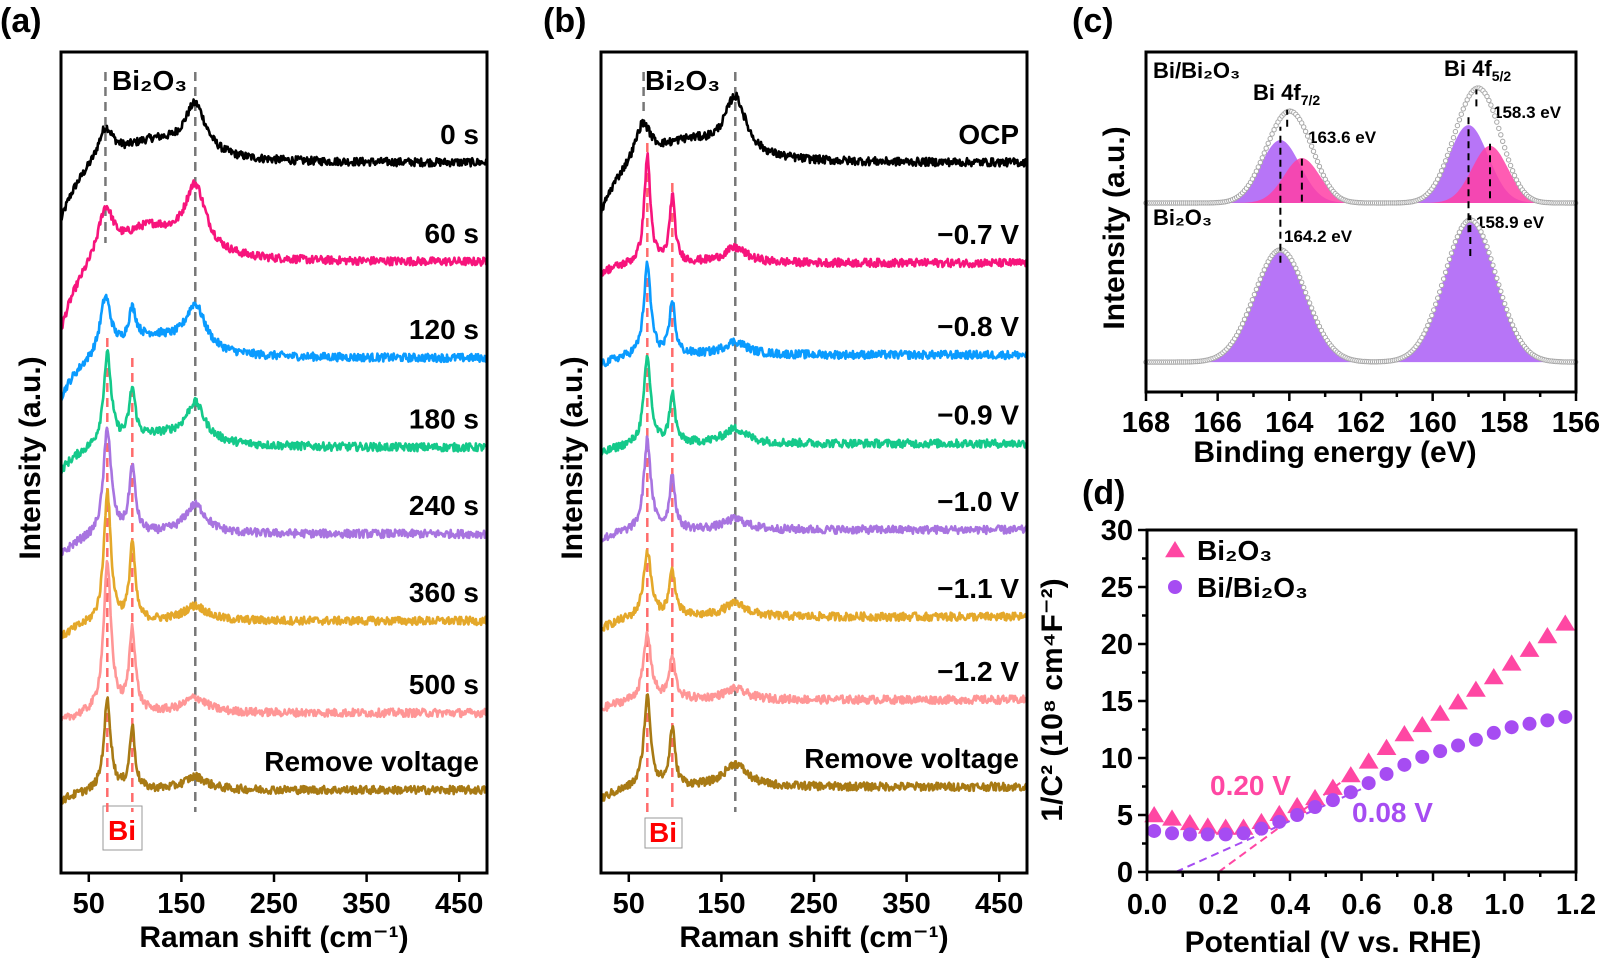 The image size is (1600, 962). I want to click on x-tick-label: 350, so click(366, 904).